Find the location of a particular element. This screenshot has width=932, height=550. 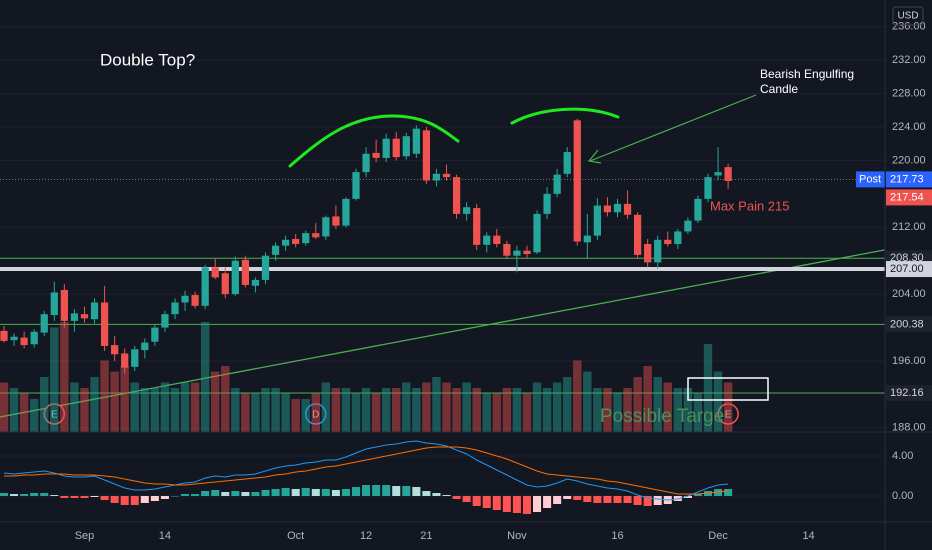

y-tick-label: 4.00 is located at coordinates (902, 456).